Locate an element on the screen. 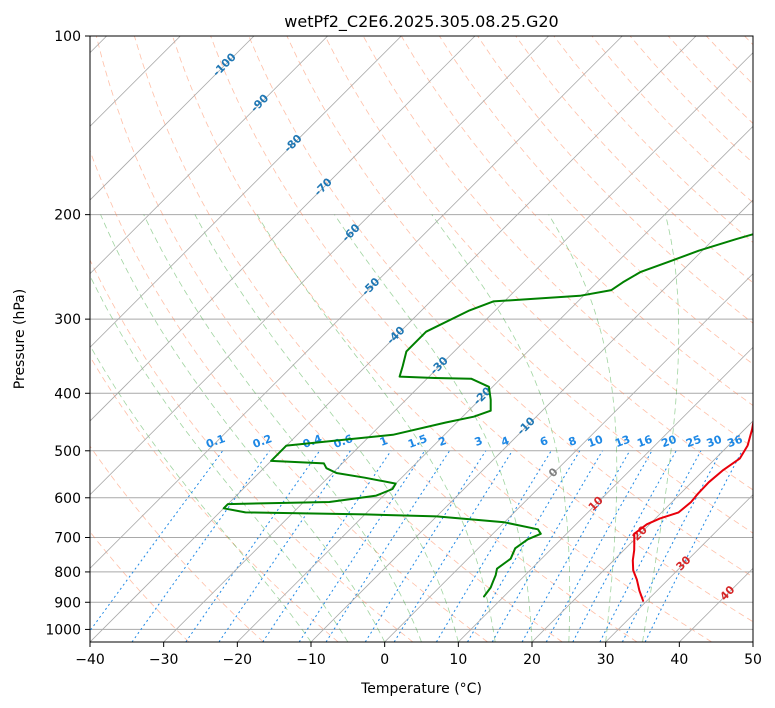 The height and width of the screenshot is (708, 775). isotherm-label: 30 is located at coordinates (684, 563).